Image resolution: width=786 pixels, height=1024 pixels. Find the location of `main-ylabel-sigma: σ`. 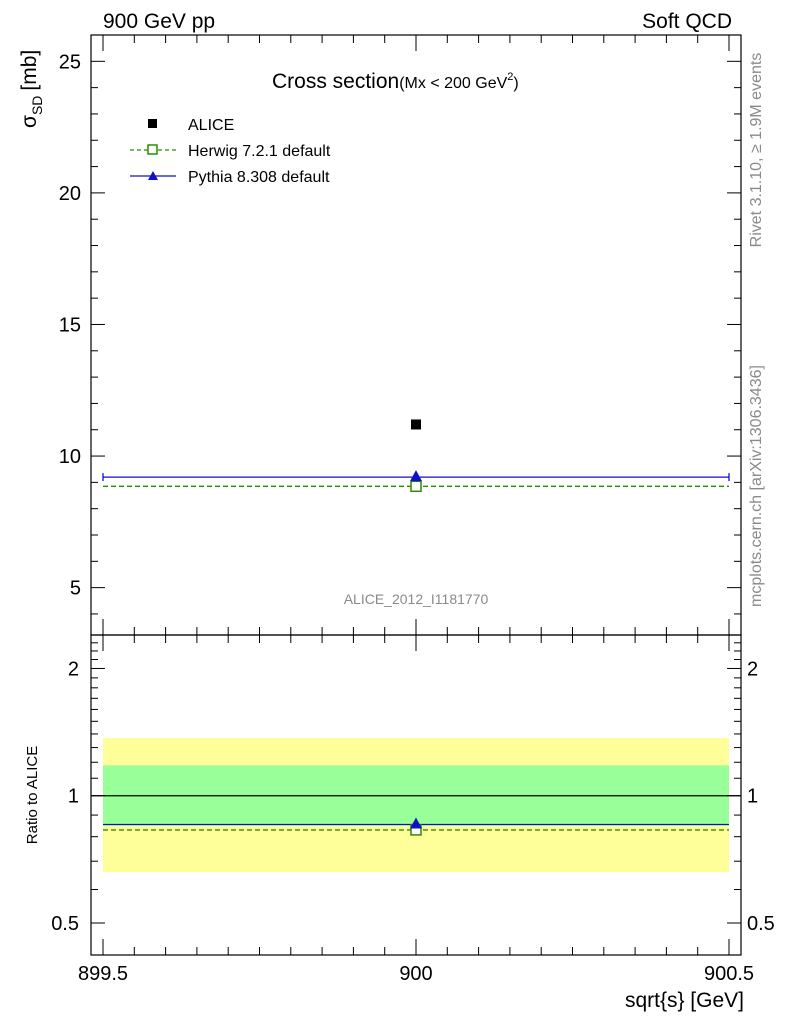

main-ylabel-sigma: σ is located at coordinates (29, 121).